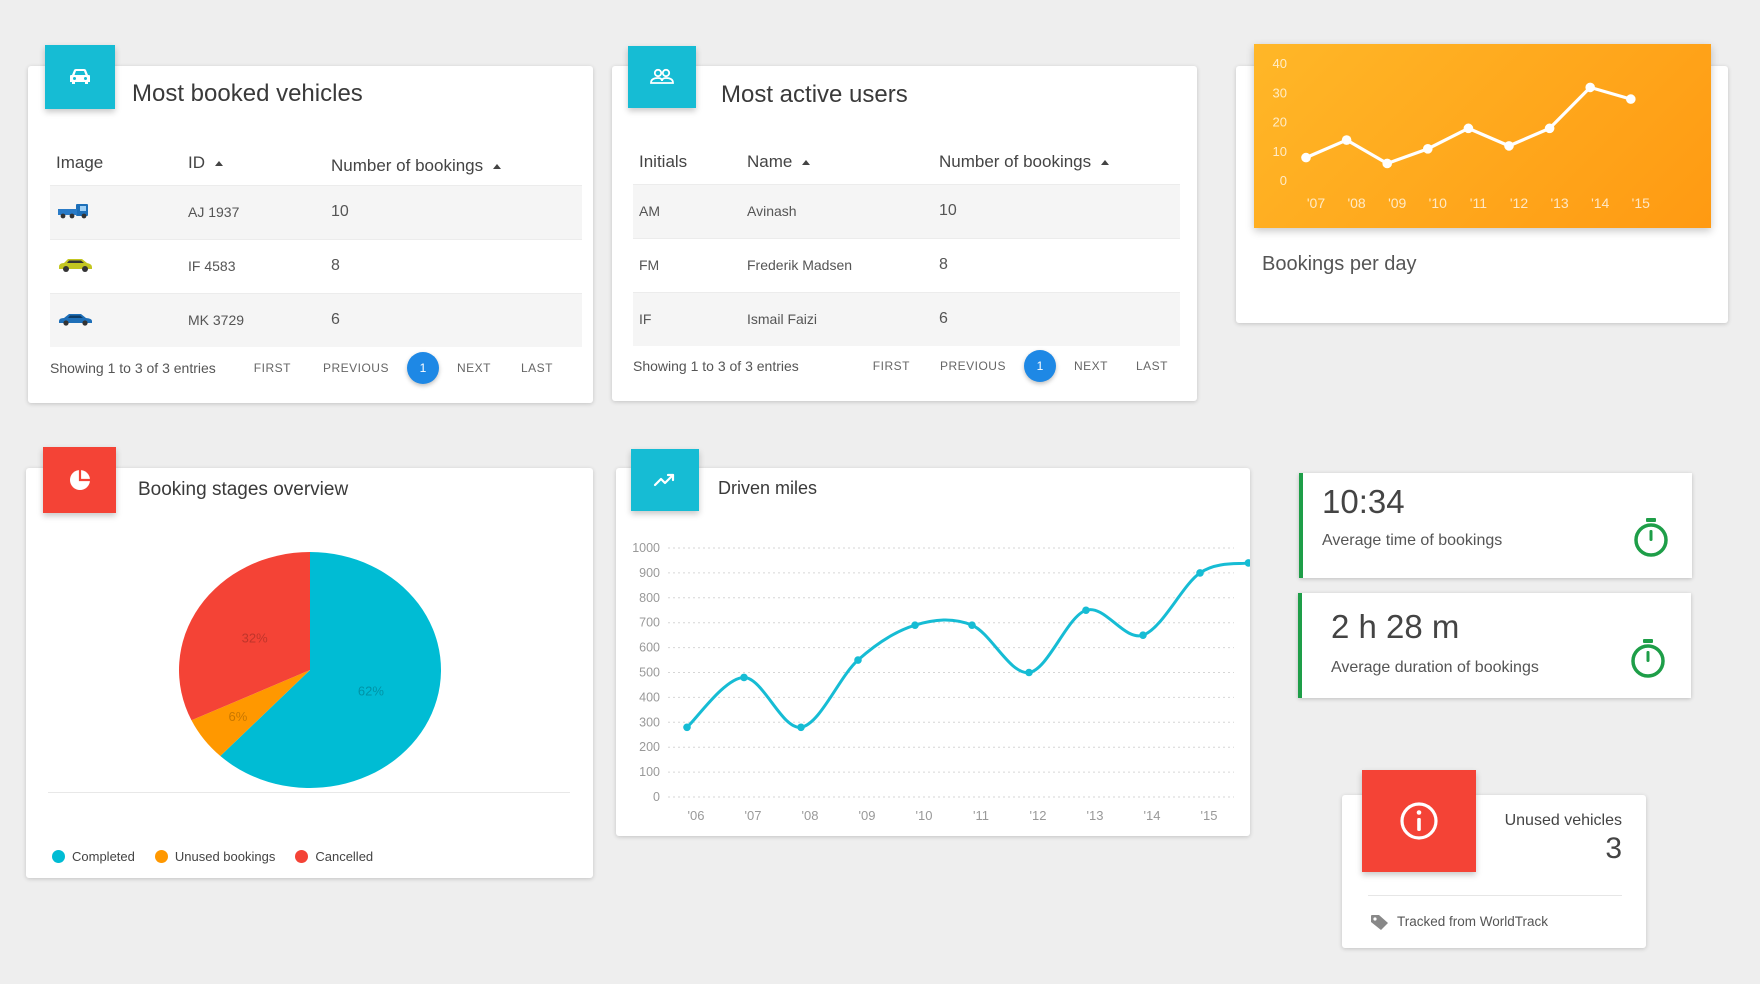 The image size is (1760, 984). What do you see at coordinates (1462, 133) in the screenshot?
I see `bookings-per-day-chart: 0 10 20 30 40 '07 '08 '09 '10 '11 '12 '13 '14 '15` at bounding box center [1462, 133].